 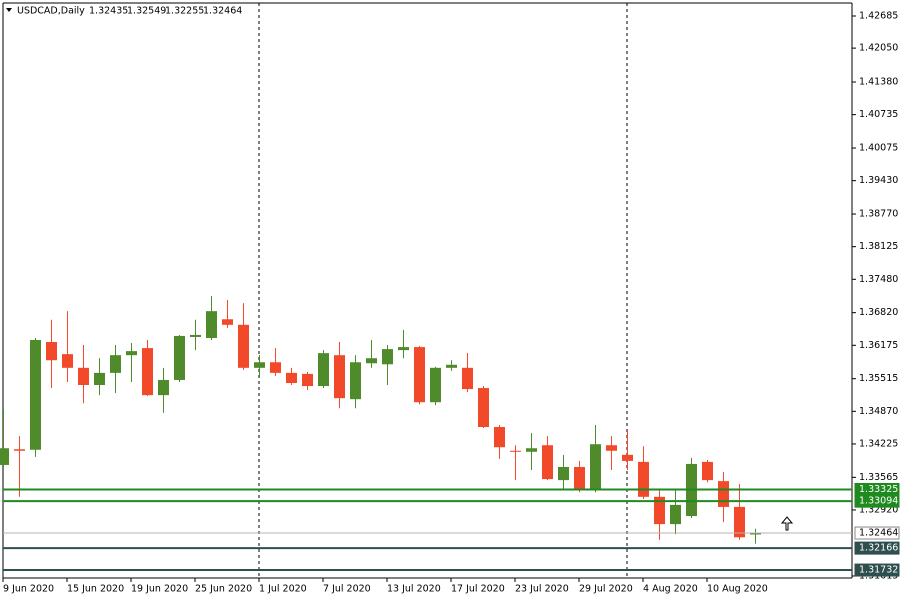 I want to click on chart-title: USDCAD,Daily, so click(x=51, y=11).